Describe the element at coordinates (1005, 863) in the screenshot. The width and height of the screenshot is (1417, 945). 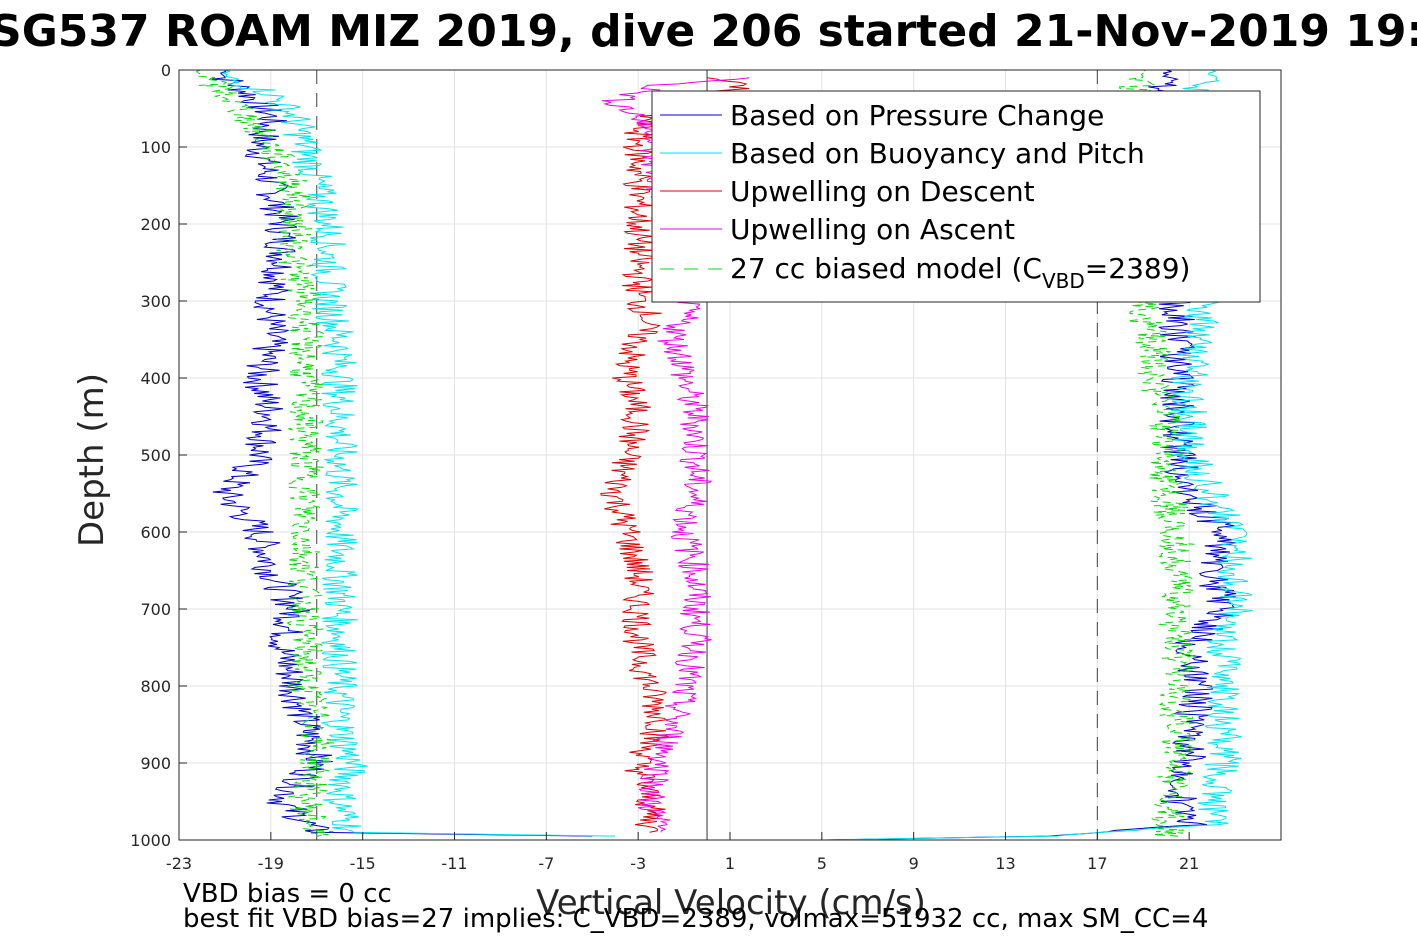
I see `x-tick-label: 13` at that location.